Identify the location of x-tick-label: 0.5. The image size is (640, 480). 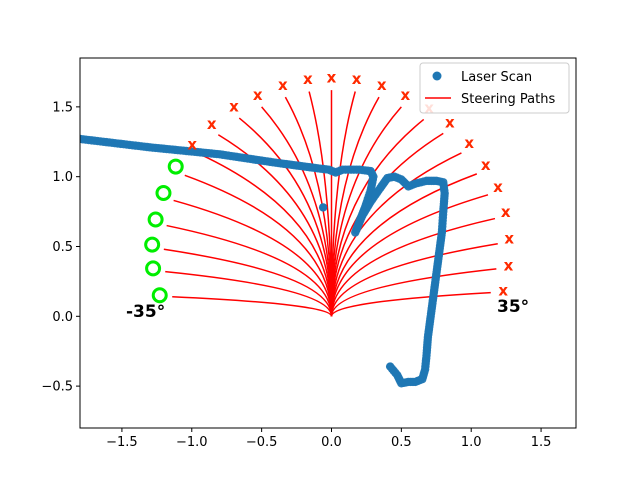
(401, 442).